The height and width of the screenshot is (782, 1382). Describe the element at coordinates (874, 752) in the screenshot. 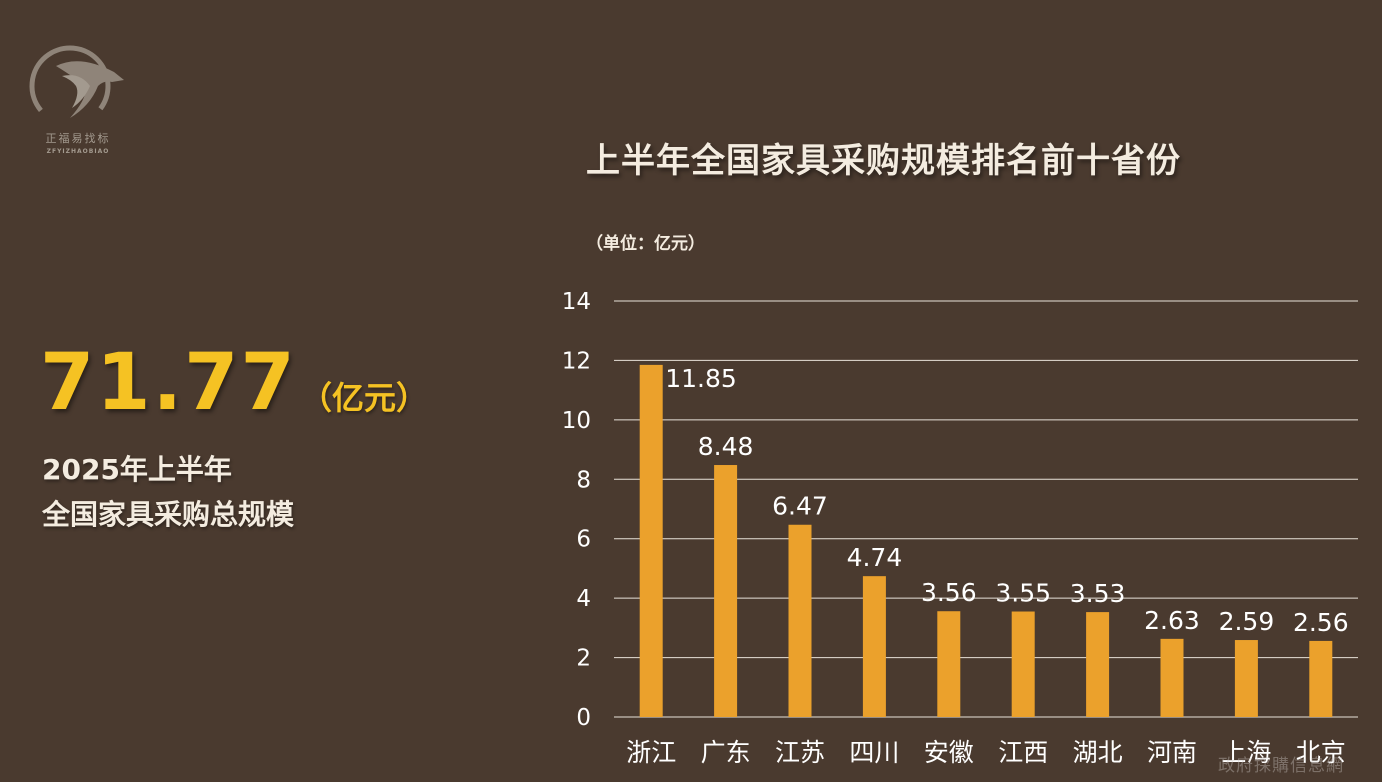

I see `x-tick-label: 四川` at that location.